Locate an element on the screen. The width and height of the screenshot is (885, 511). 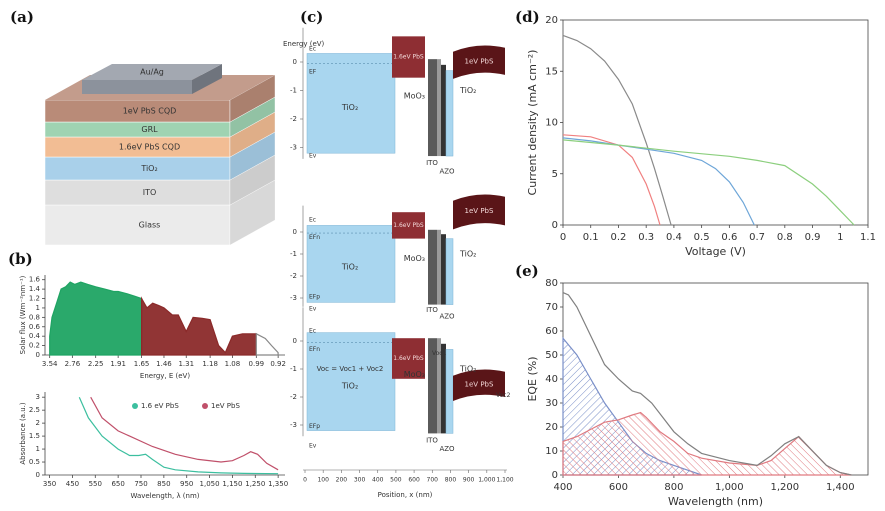
x-tick-label: 1.18 is located at coordinates (210, 364).